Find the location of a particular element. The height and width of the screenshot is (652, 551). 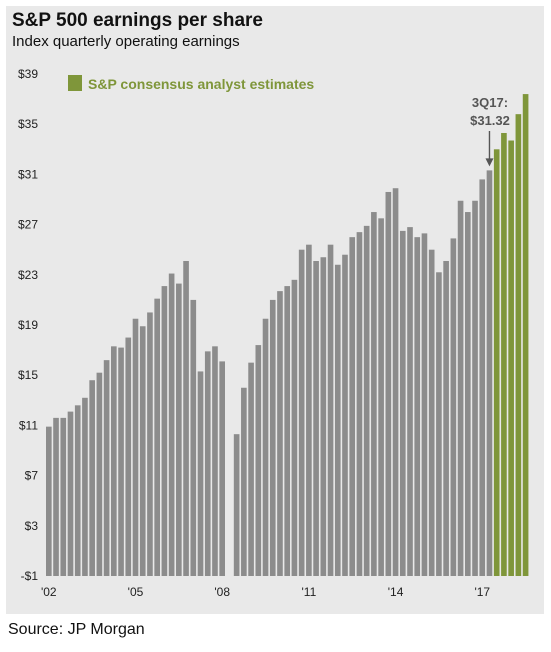

y-axis: $39 $35 $31 $27 $23 $19 $15 $11 $7 $3 -$1 is located at coordinates (28, 325).